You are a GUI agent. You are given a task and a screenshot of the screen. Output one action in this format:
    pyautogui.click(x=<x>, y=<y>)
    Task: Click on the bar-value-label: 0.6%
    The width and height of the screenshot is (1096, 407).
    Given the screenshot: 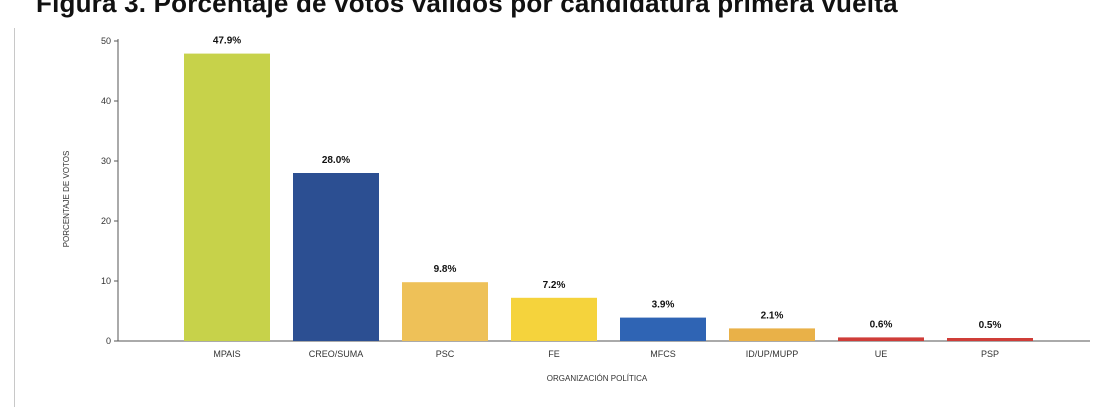 What is the action you would take?
    pyautogui.click(x=881, y=324)
    